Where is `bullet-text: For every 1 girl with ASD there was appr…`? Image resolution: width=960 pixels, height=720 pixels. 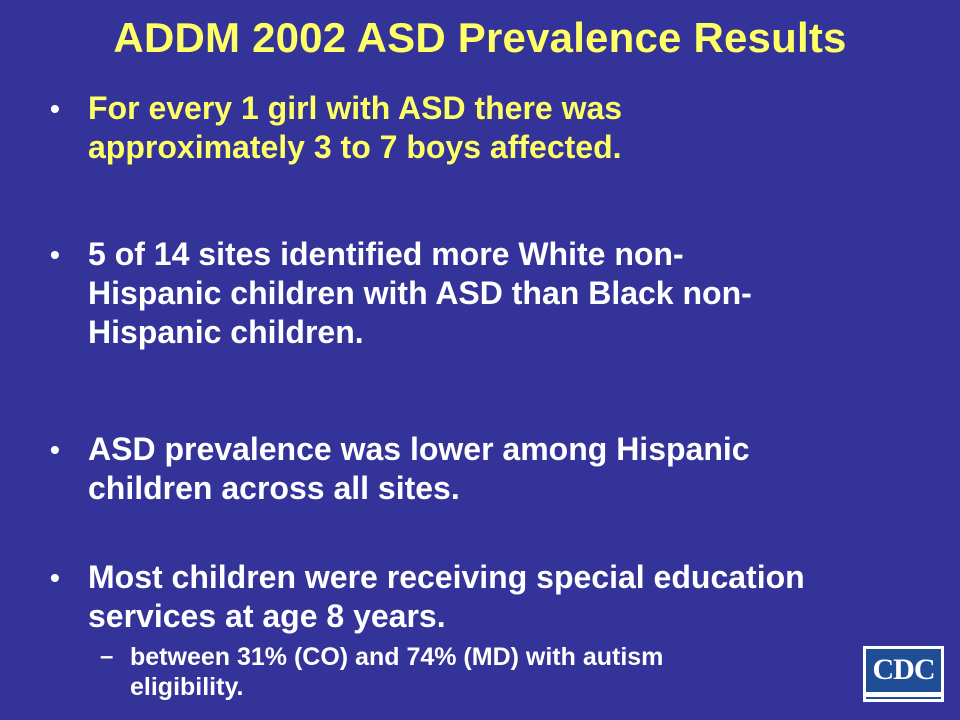
bullet-text: For every 1 girl with ASD there was appr… is located at coordinates (509, 128).